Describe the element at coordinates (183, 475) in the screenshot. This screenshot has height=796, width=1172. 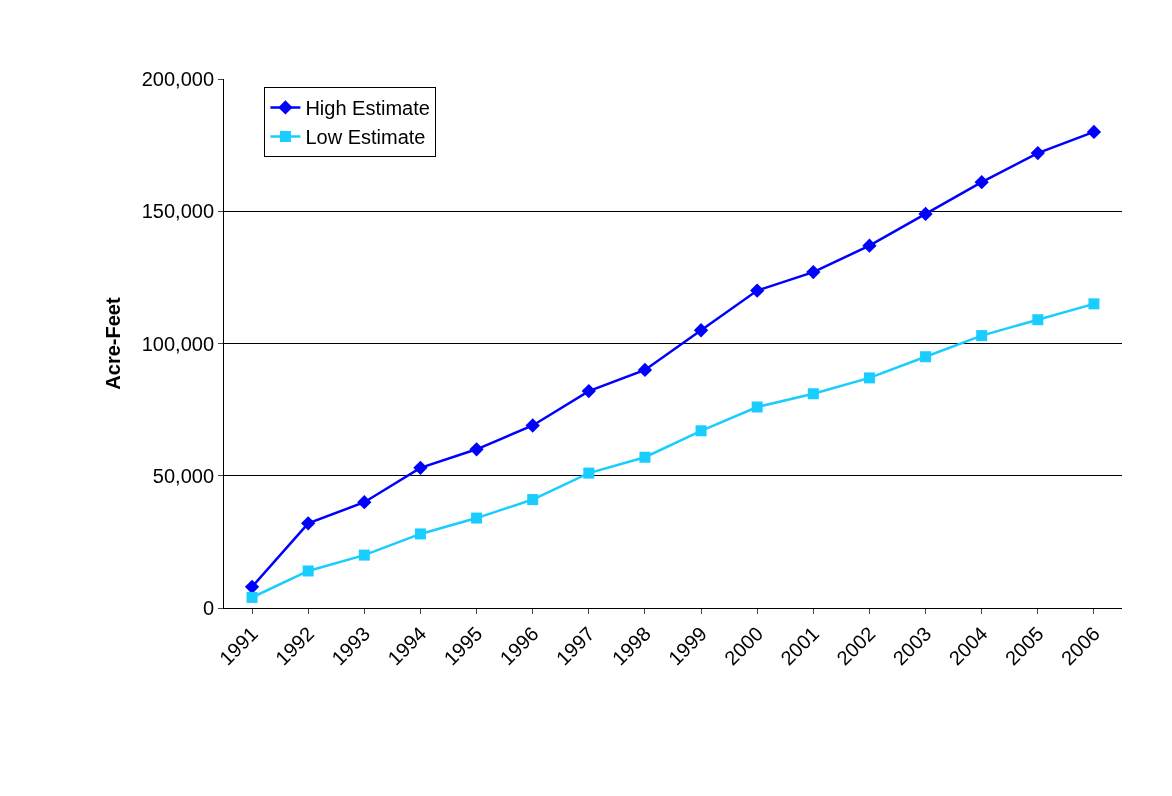
I see `y-tick-label: 50,000` at that location.